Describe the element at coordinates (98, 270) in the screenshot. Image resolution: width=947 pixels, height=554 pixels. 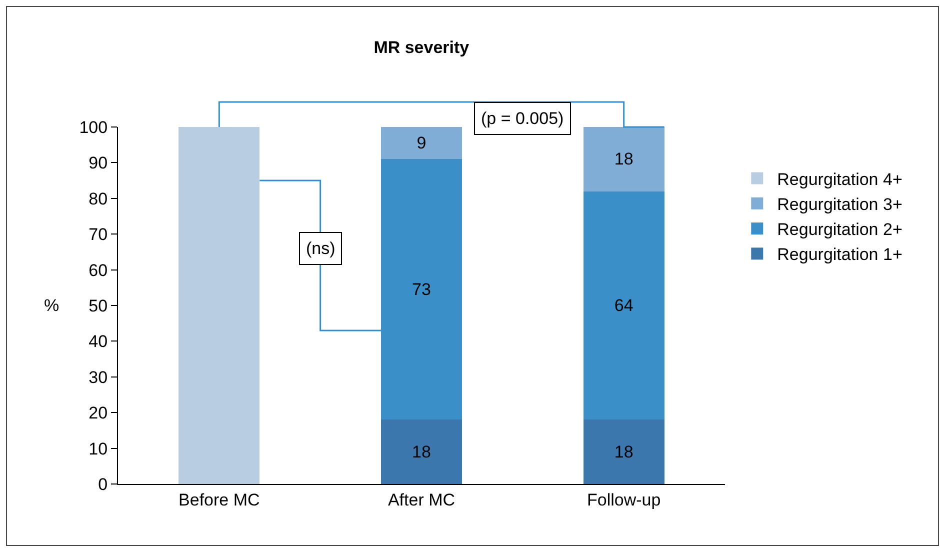
I see `y-tick-label: 60` at that location.